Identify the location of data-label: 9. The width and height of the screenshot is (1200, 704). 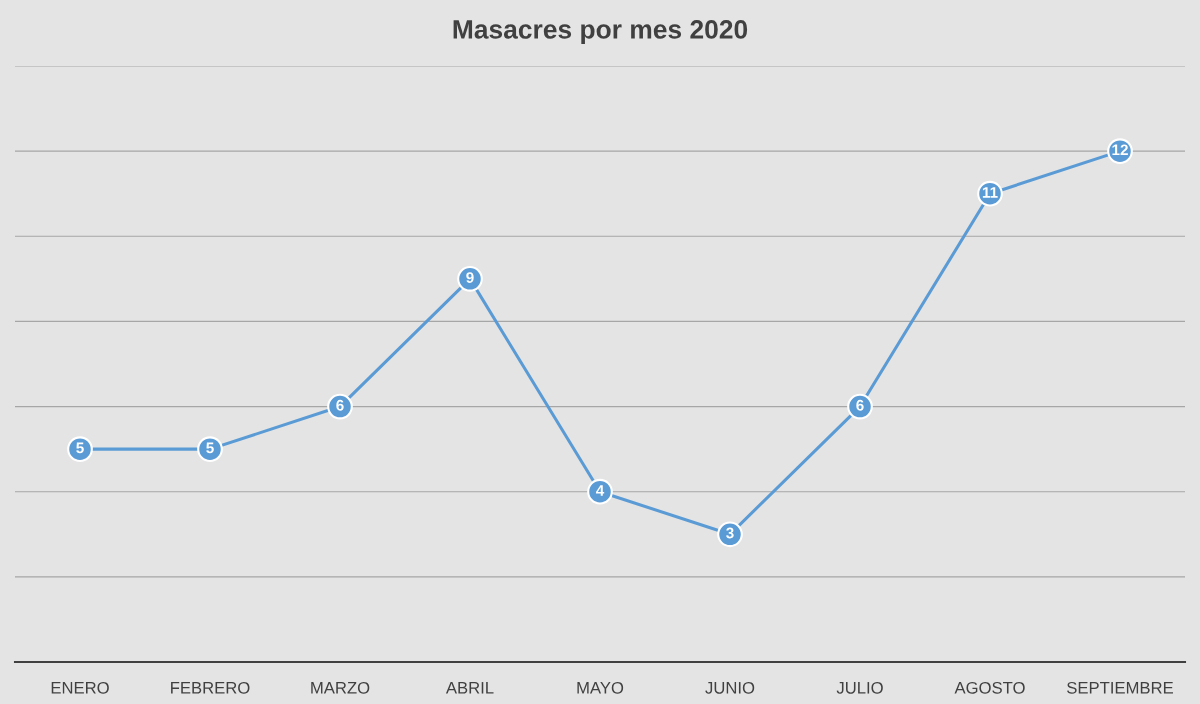
(470, 277).